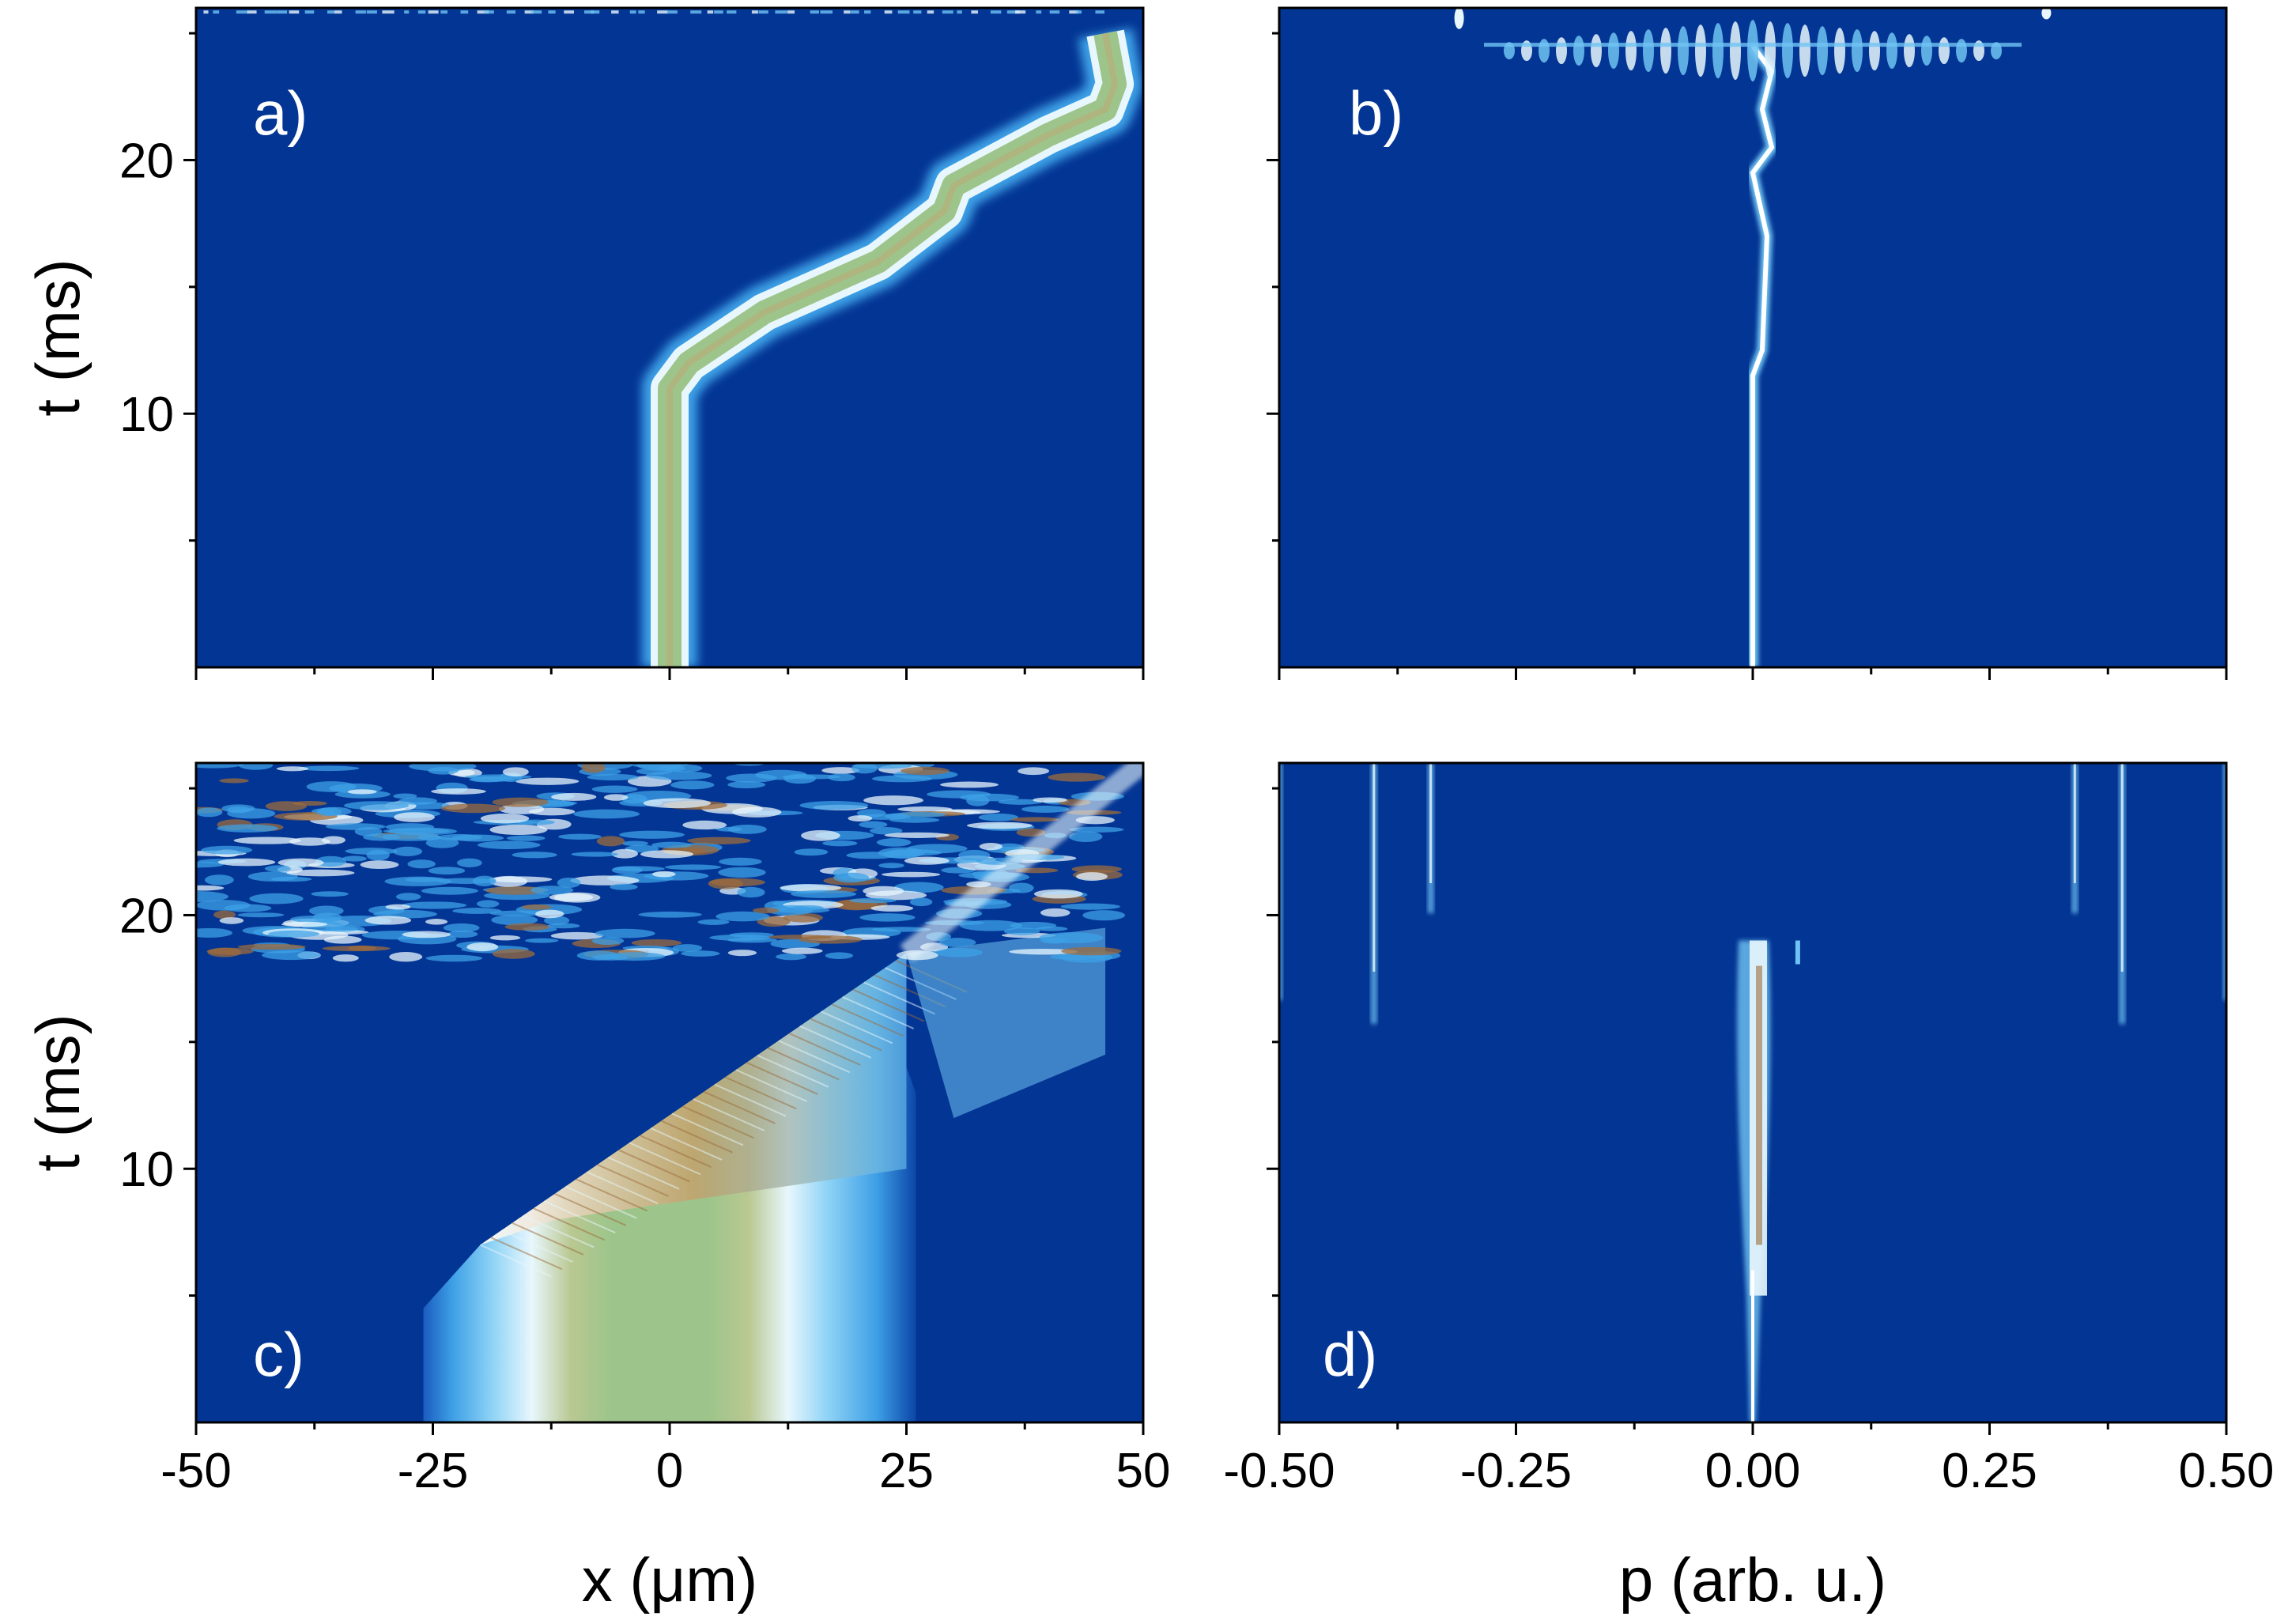  What do you see at coordinates (670, 1580) in the screenshot?
I see `x-axis-title-left: x (μm)` at bounding box center [670, 1580].